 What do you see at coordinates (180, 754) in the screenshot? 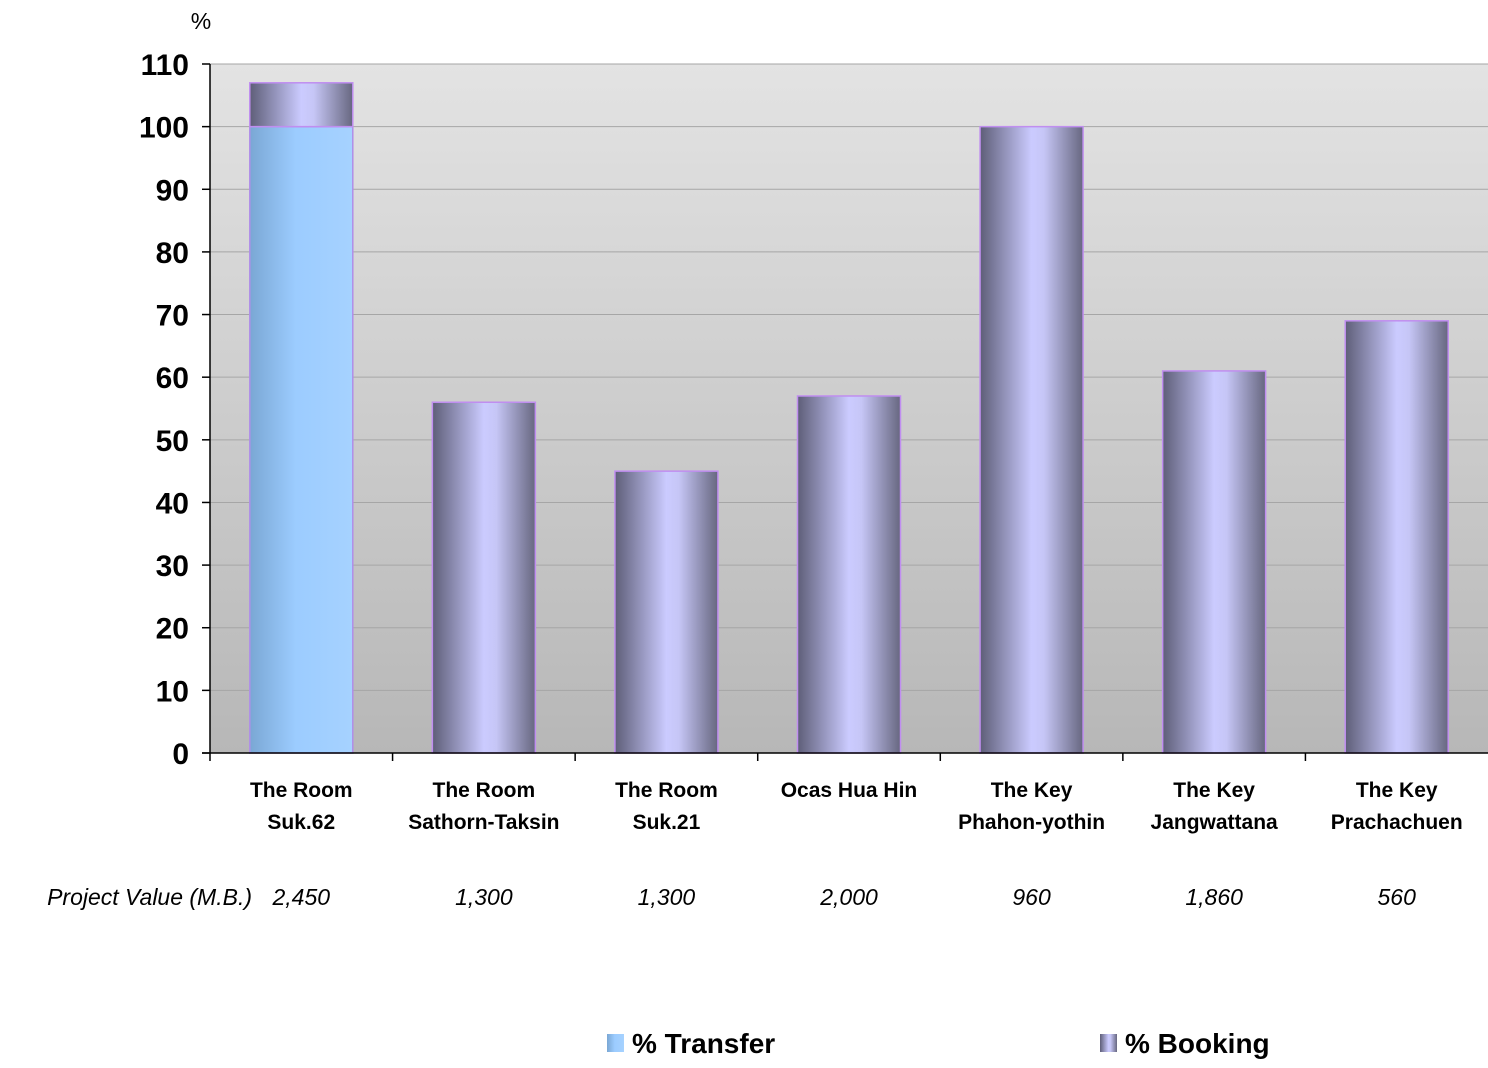
I see `y-tick-label: 0` at bounding box center [180, 754].